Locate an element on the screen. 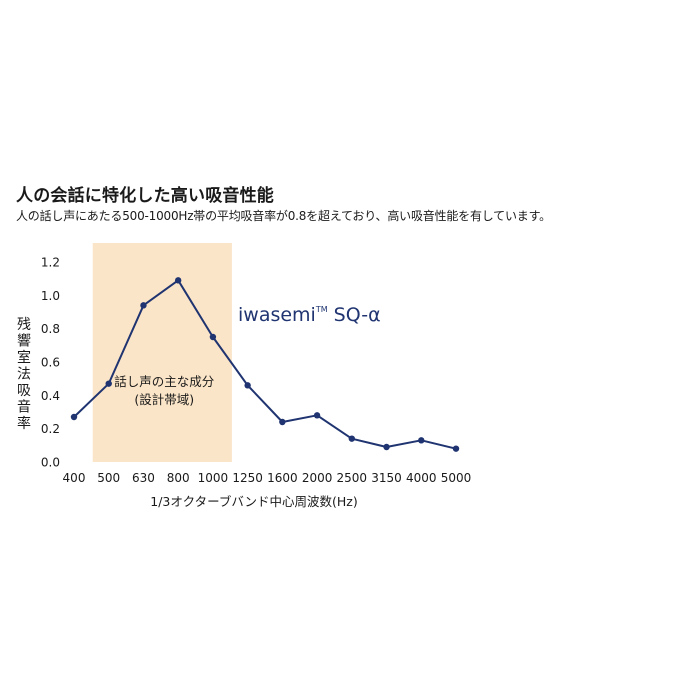 The image size is (700, 700). y-axis-label-char: 吸 is located at coordinates (24, 391).